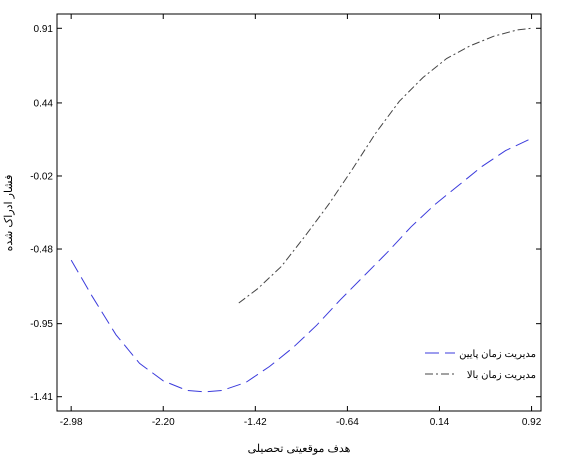  I want to click on y-axis-label: فشار ادراک شده, so click(9, 213).